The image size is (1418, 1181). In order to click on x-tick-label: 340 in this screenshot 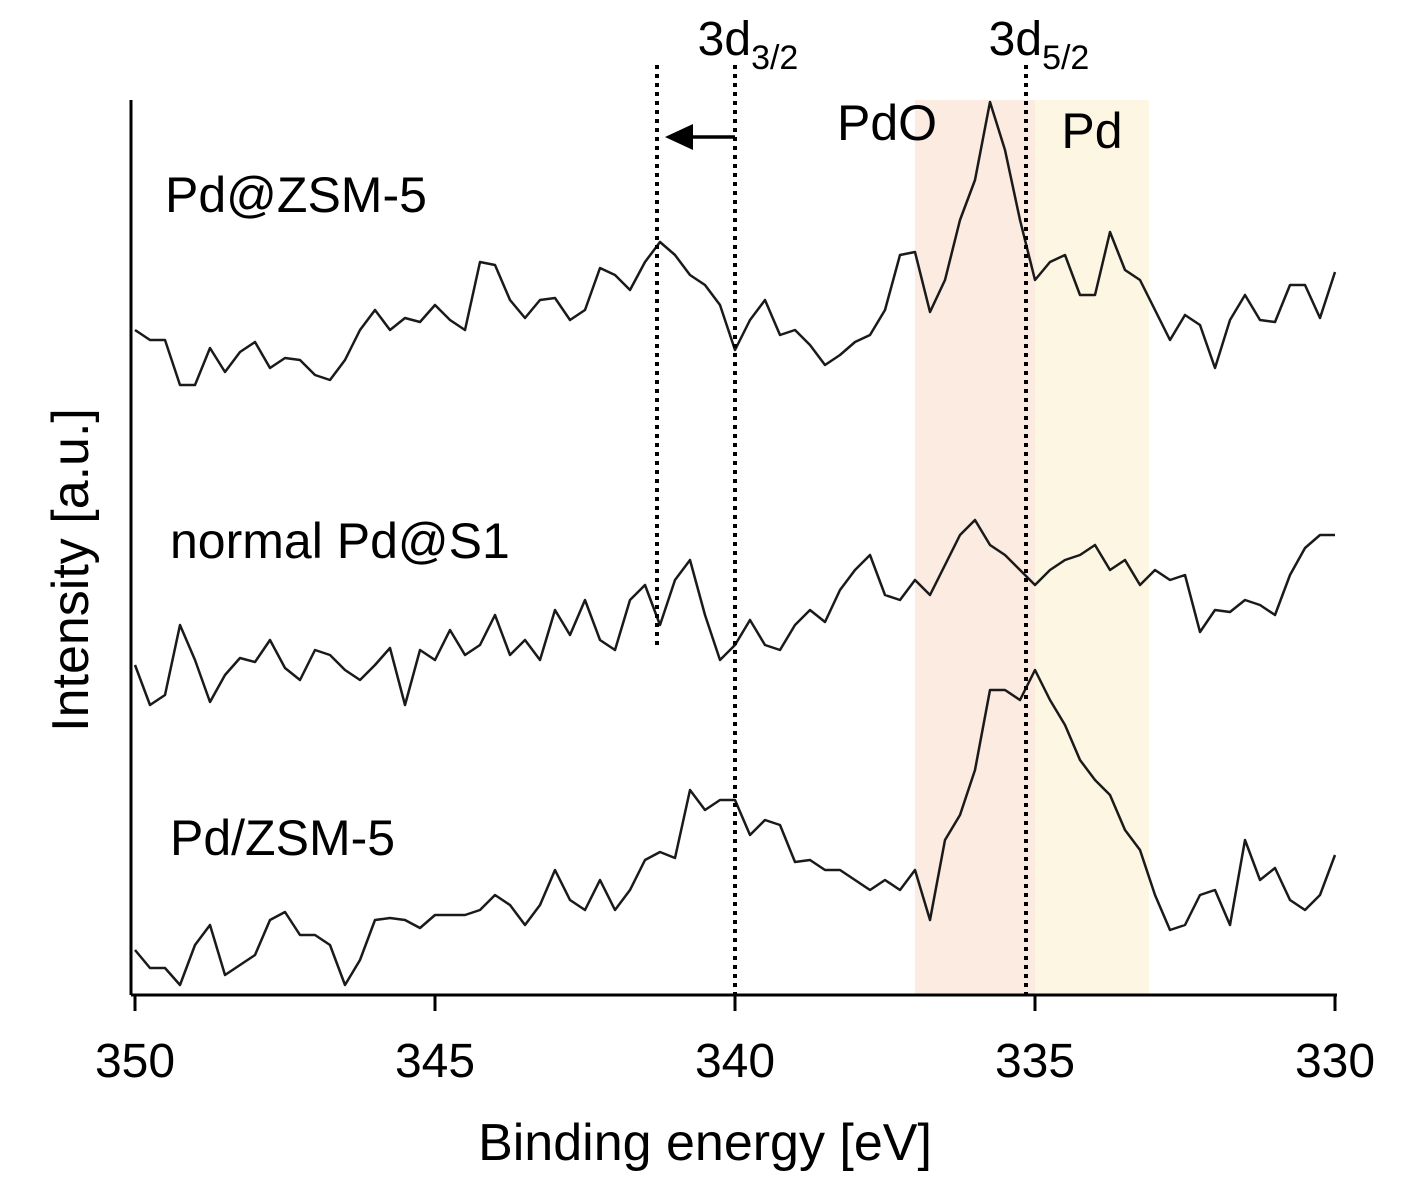, I will do `click(735, 1061)`.